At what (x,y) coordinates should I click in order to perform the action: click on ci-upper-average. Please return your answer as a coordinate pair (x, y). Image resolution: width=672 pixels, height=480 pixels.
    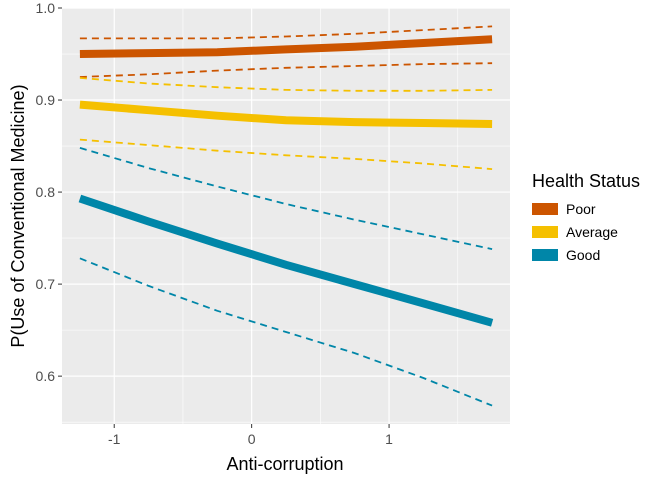
    Looking at the image, I should click on (286, 84).